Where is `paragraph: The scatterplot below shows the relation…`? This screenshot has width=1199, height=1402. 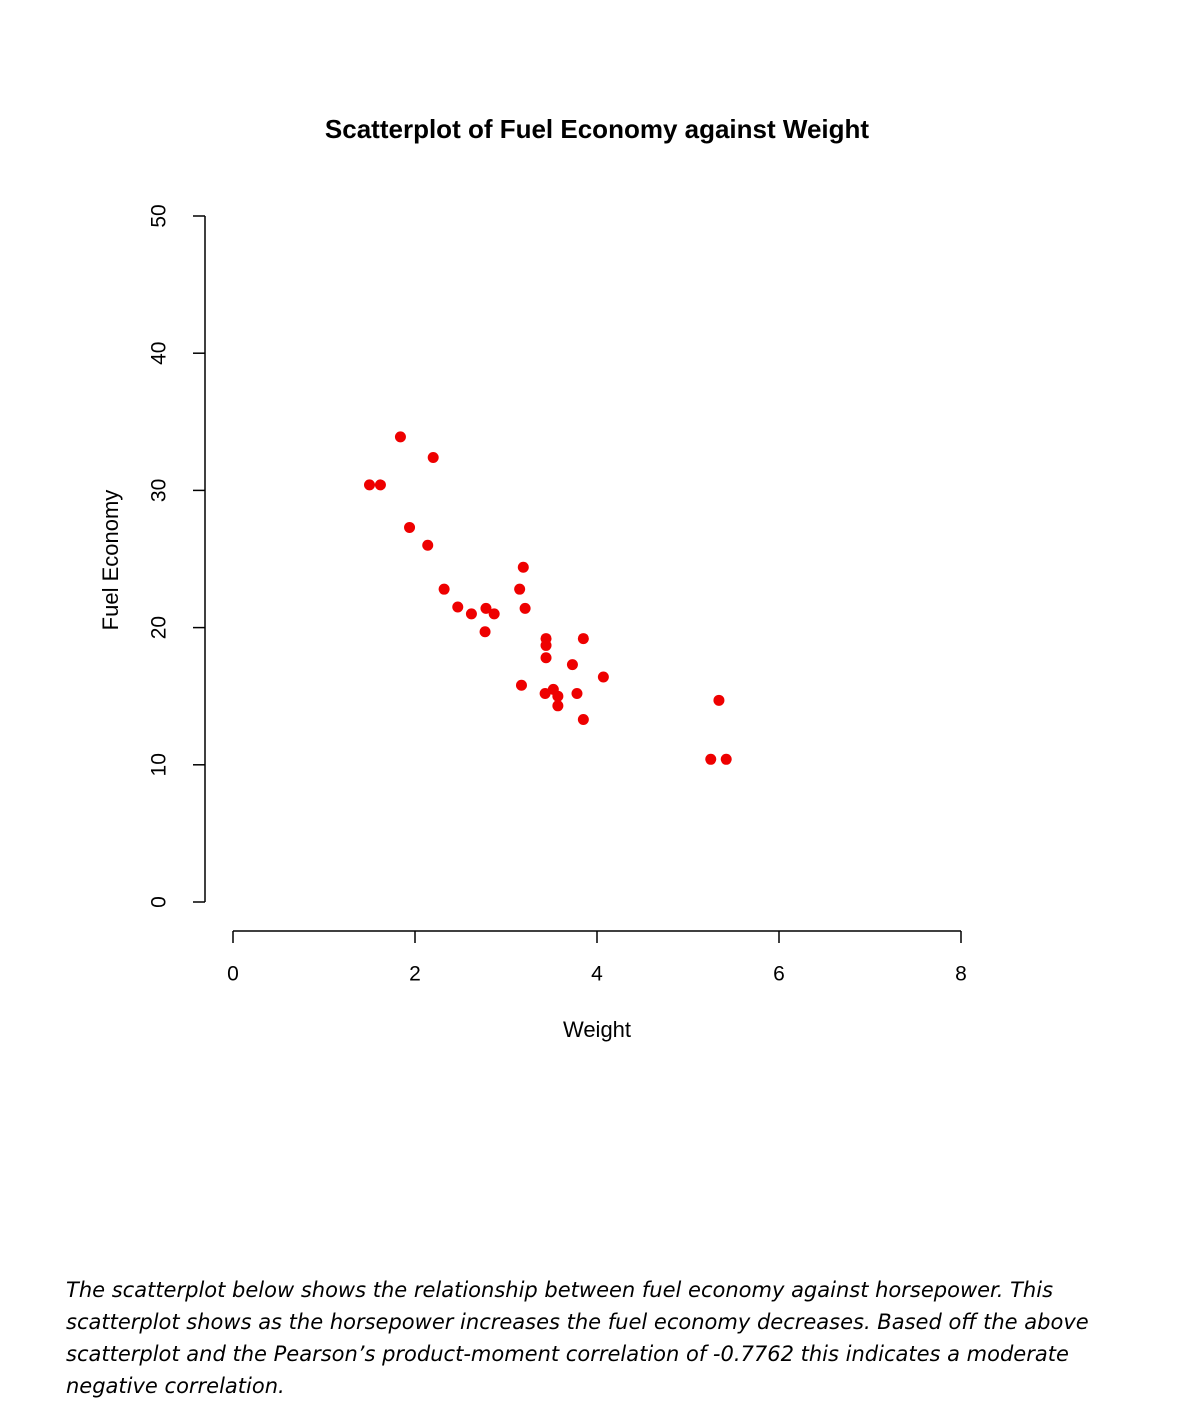 paragraph: The scatterplot below shows the relation… is located at coordinates (577, 1338).